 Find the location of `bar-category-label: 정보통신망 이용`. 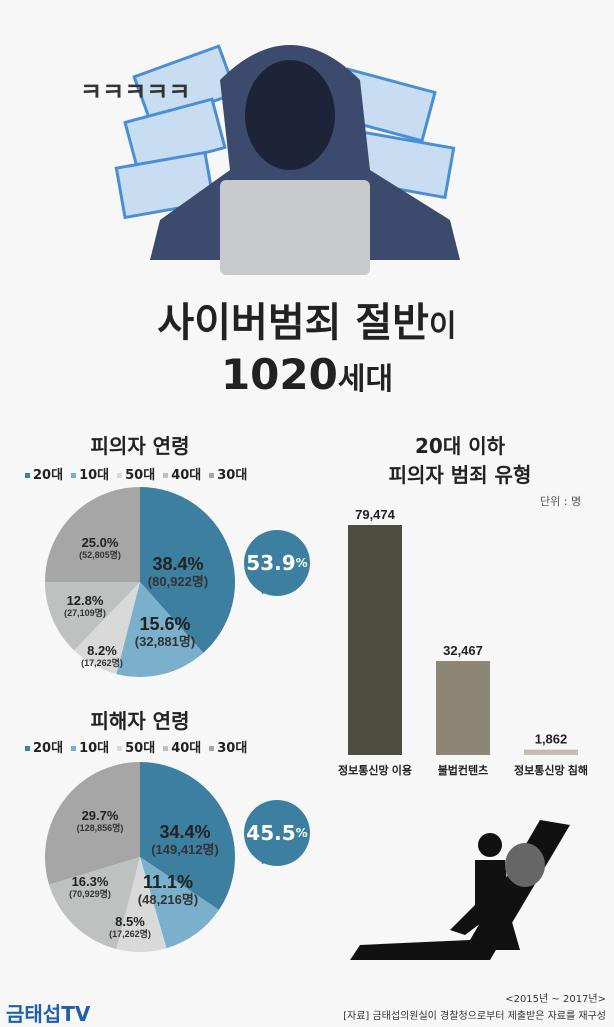

bar-category-label: 정보통신망 이용 is located at coordinates (375, 770).